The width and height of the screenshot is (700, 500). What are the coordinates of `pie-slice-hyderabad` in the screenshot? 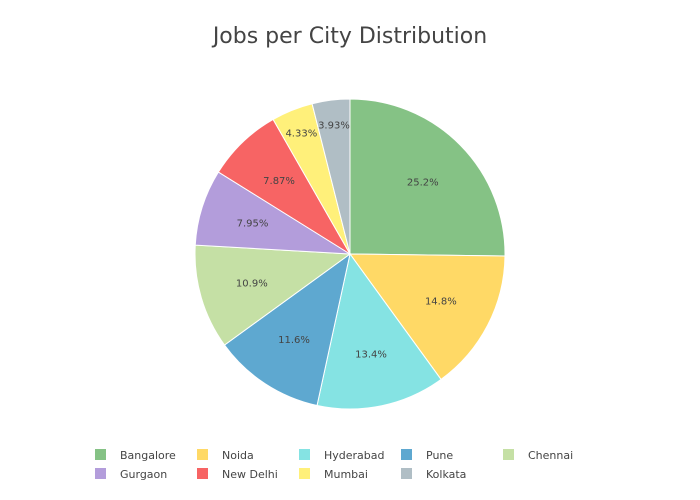 It's located at (379, 331).